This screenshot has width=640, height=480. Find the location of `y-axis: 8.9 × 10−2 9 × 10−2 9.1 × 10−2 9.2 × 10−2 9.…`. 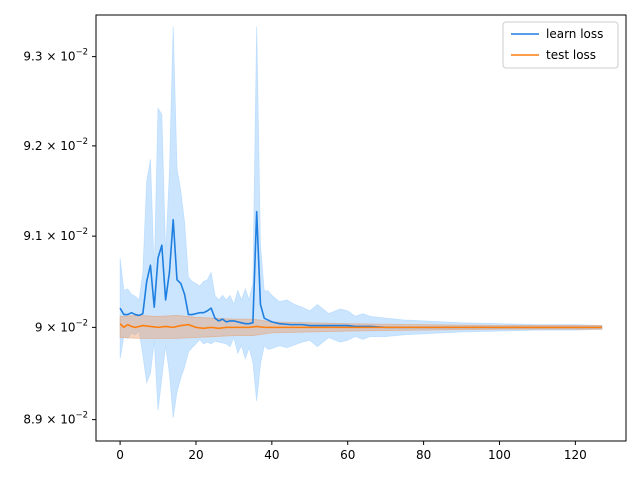

y-axis: 8.9 × 10−2 9 × 10−2 9.1 × 10−2 9.2 × 10−2 9.… is located at coordinates (59, 237).